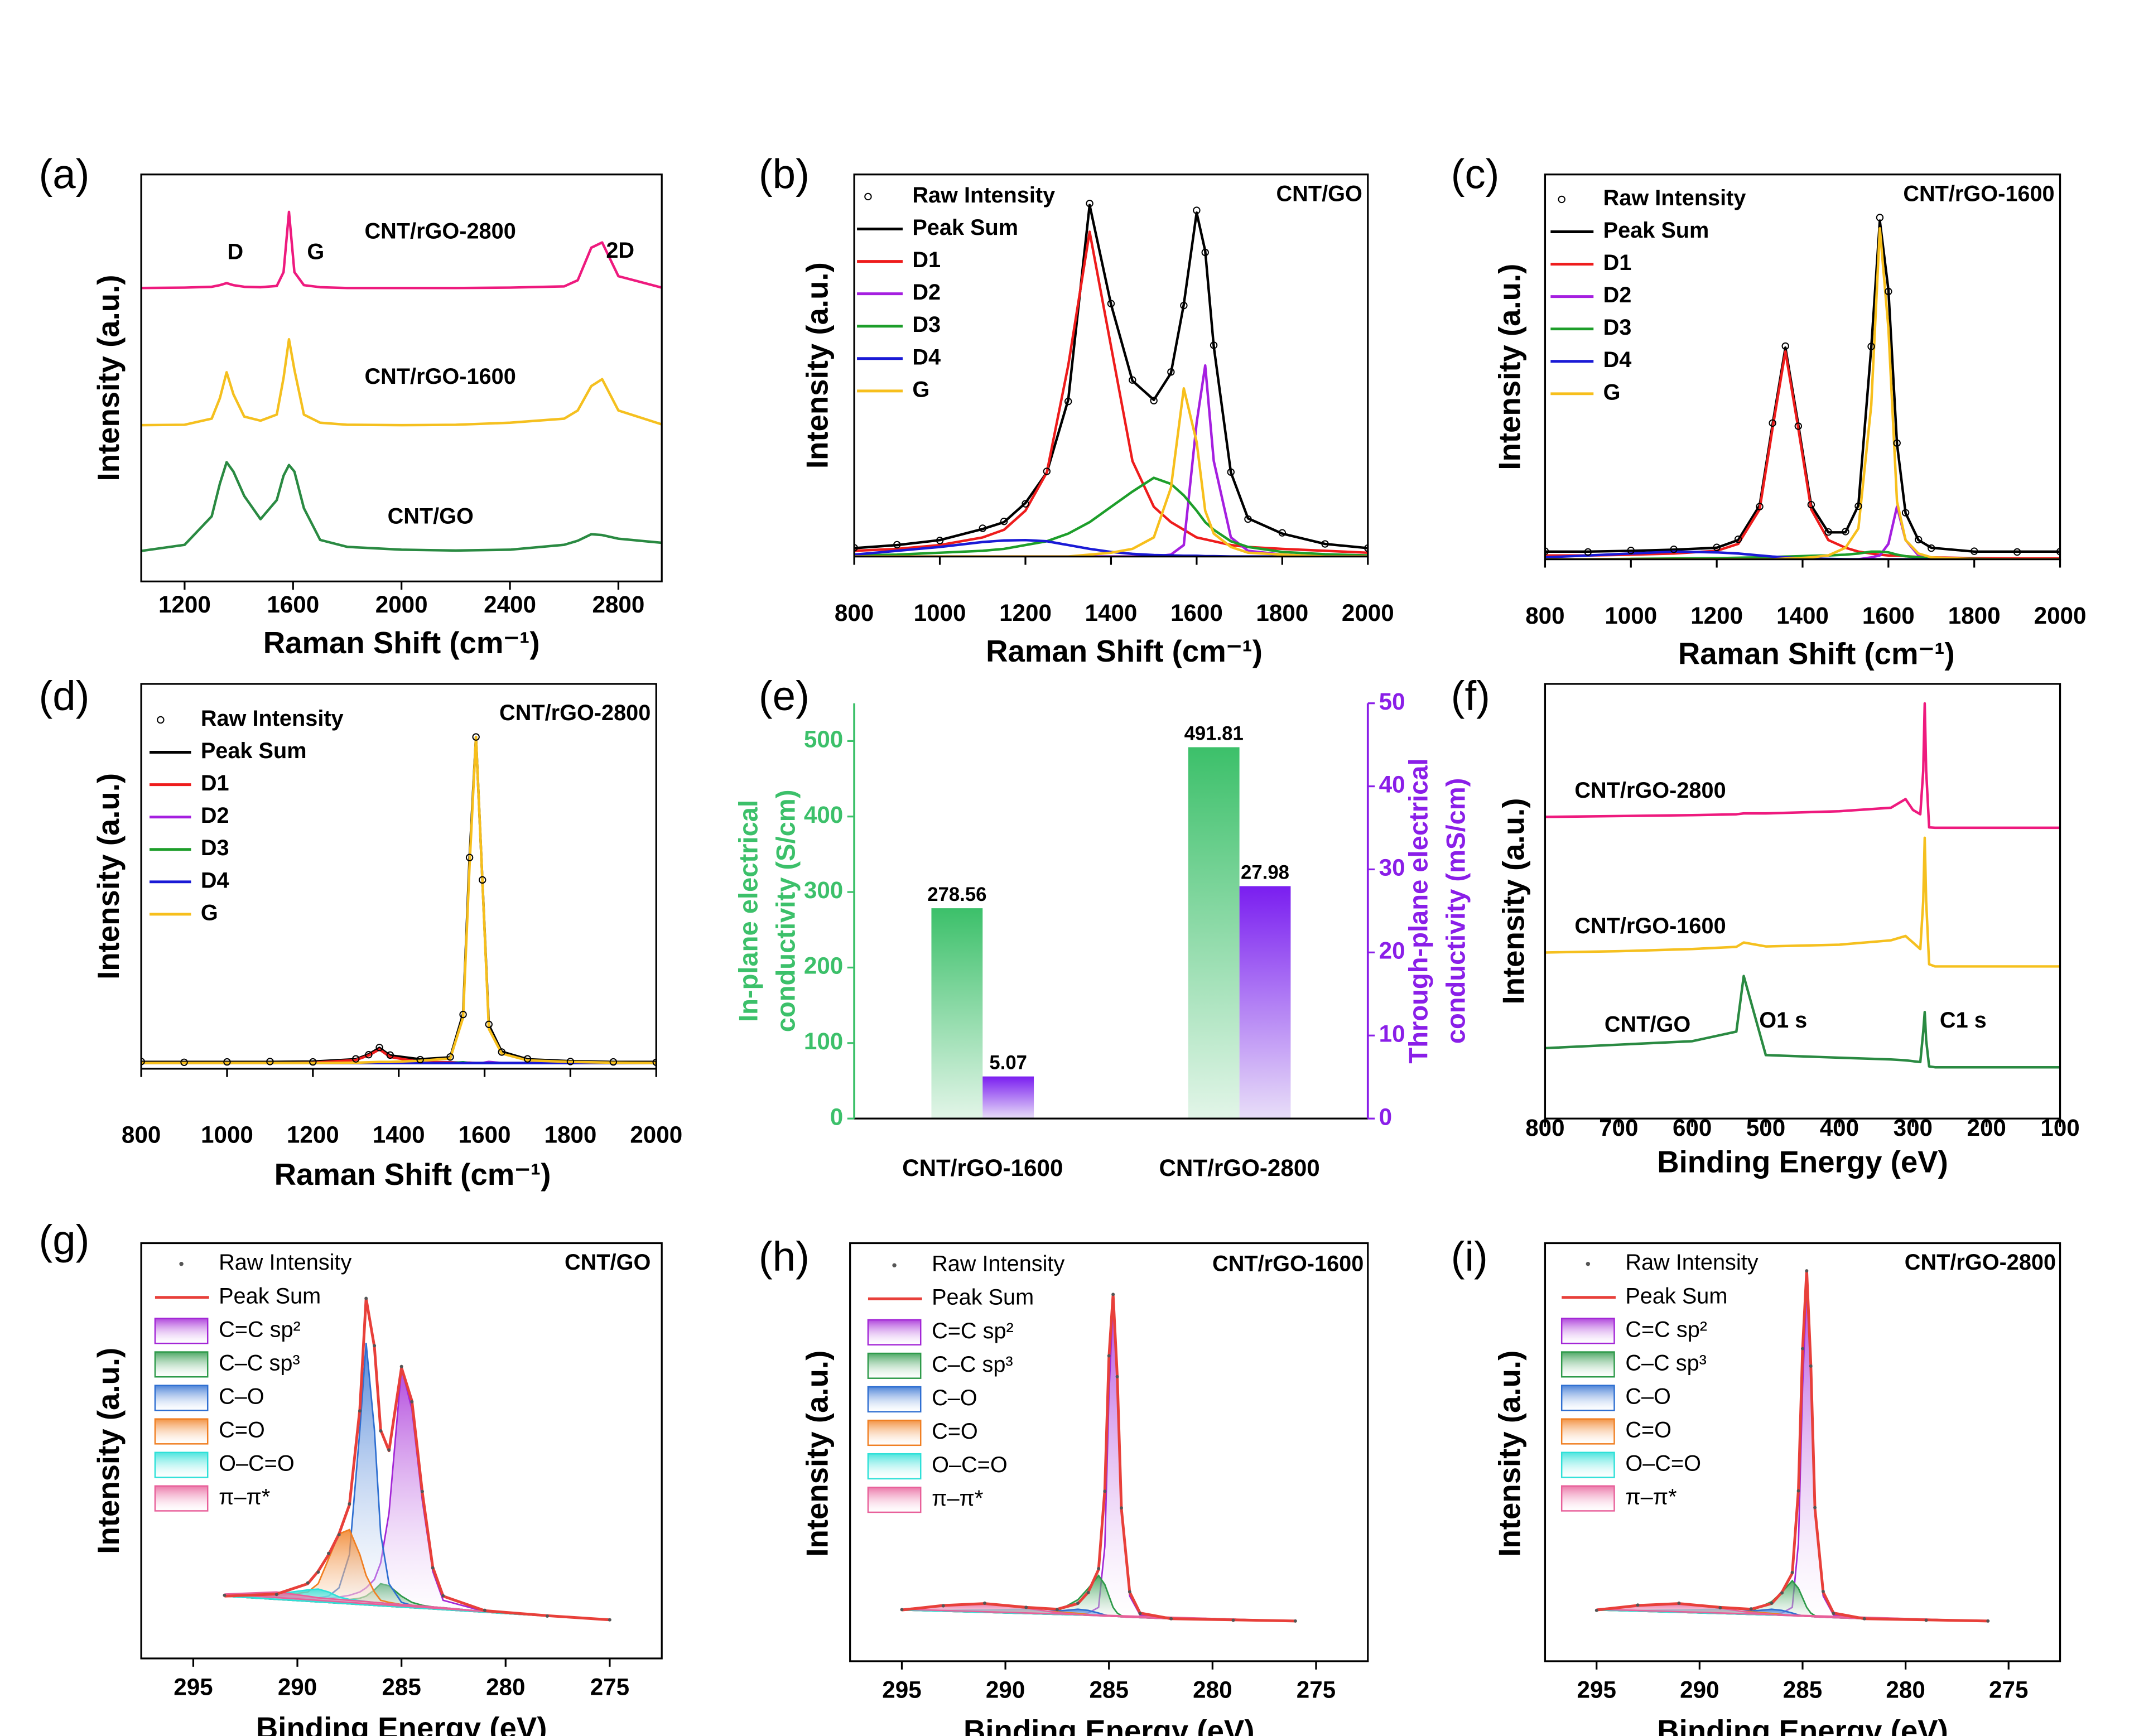 The image size is (2139, 1736). Describe the element at coordinates (956, 894) in the screenshot. I see `value-label: 278.56` at that location.